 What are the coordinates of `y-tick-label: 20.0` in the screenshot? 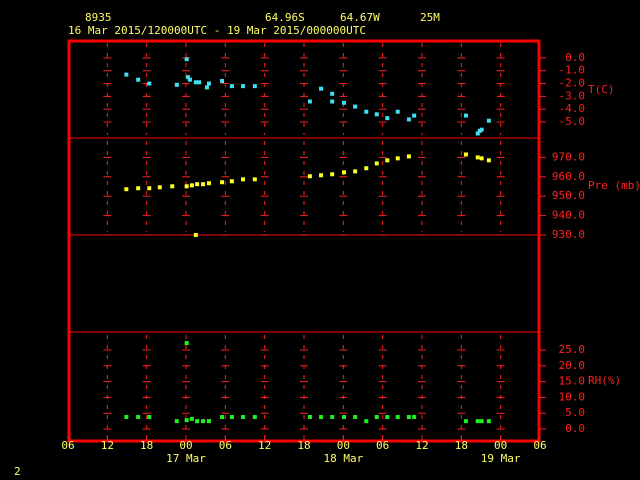 It's located at (572, 365).